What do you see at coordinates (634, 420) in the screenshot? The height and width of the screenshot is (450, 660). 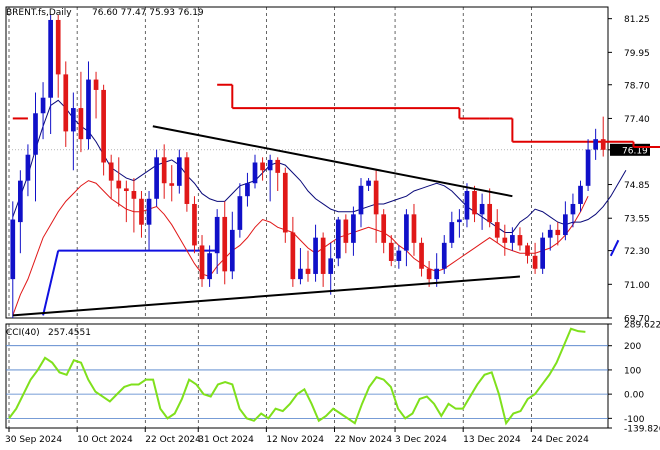 I see `cci-tick-label: -100` at bounding box center [634, 420].